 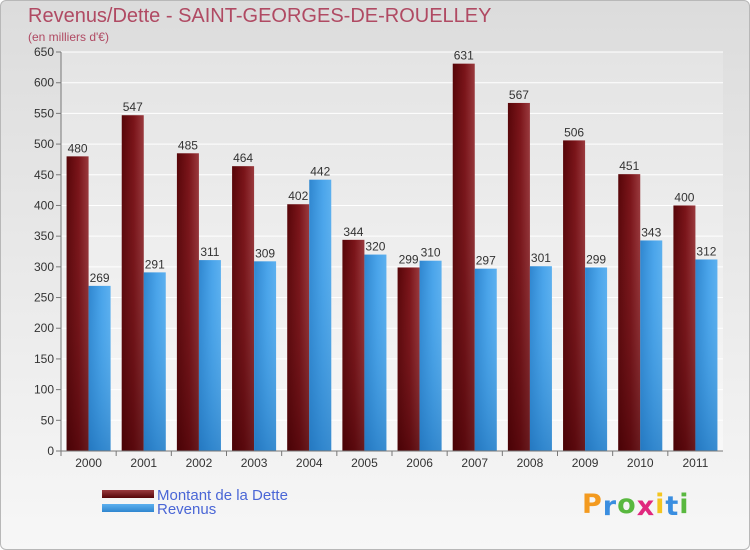 I want to click on data-label: 400, so click(x=684, y=197).